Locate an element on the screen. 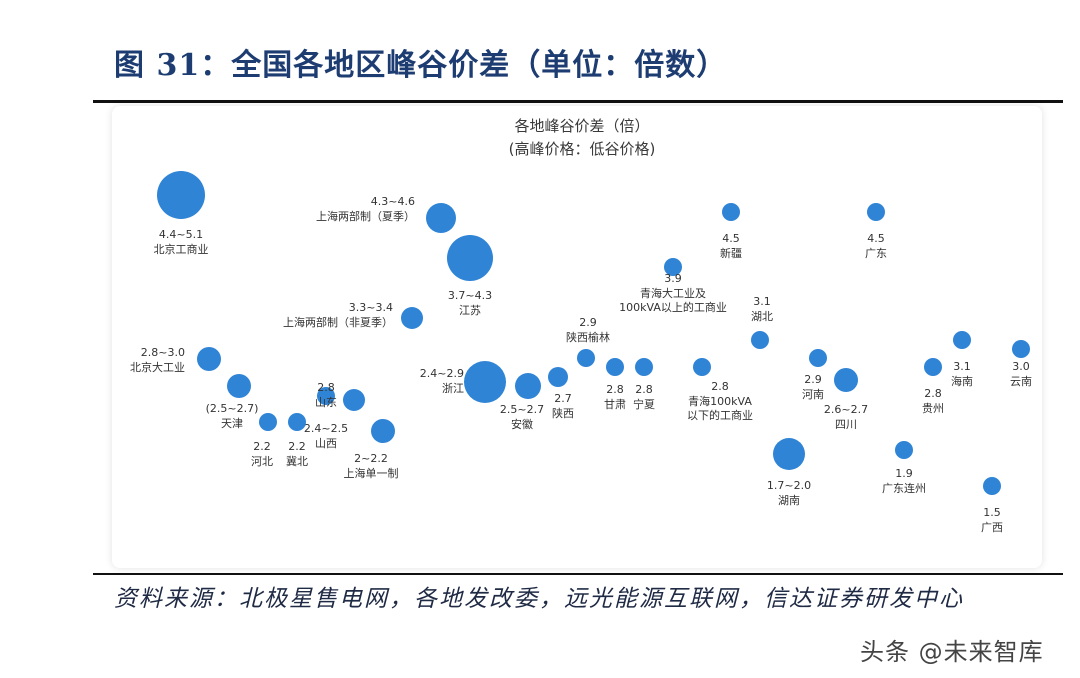 This screenshot has height=678, width=1080. region-label-hebei: 河北 is located at coordinates (262, 461).